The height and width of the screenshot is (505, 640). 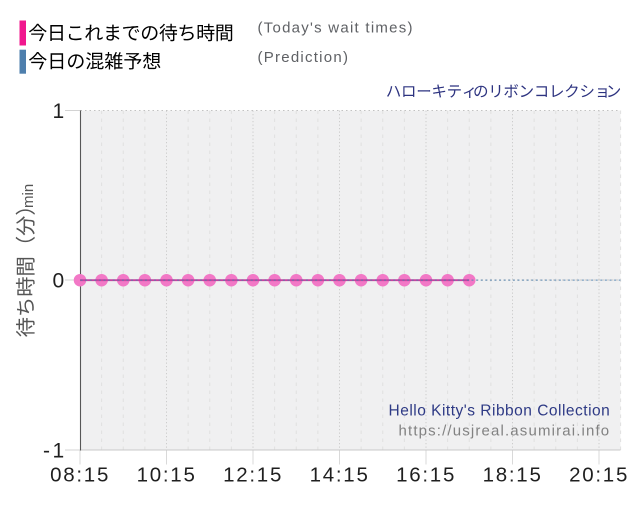 I want to click on svg-text: 10:15, so click(x=167, y=475).